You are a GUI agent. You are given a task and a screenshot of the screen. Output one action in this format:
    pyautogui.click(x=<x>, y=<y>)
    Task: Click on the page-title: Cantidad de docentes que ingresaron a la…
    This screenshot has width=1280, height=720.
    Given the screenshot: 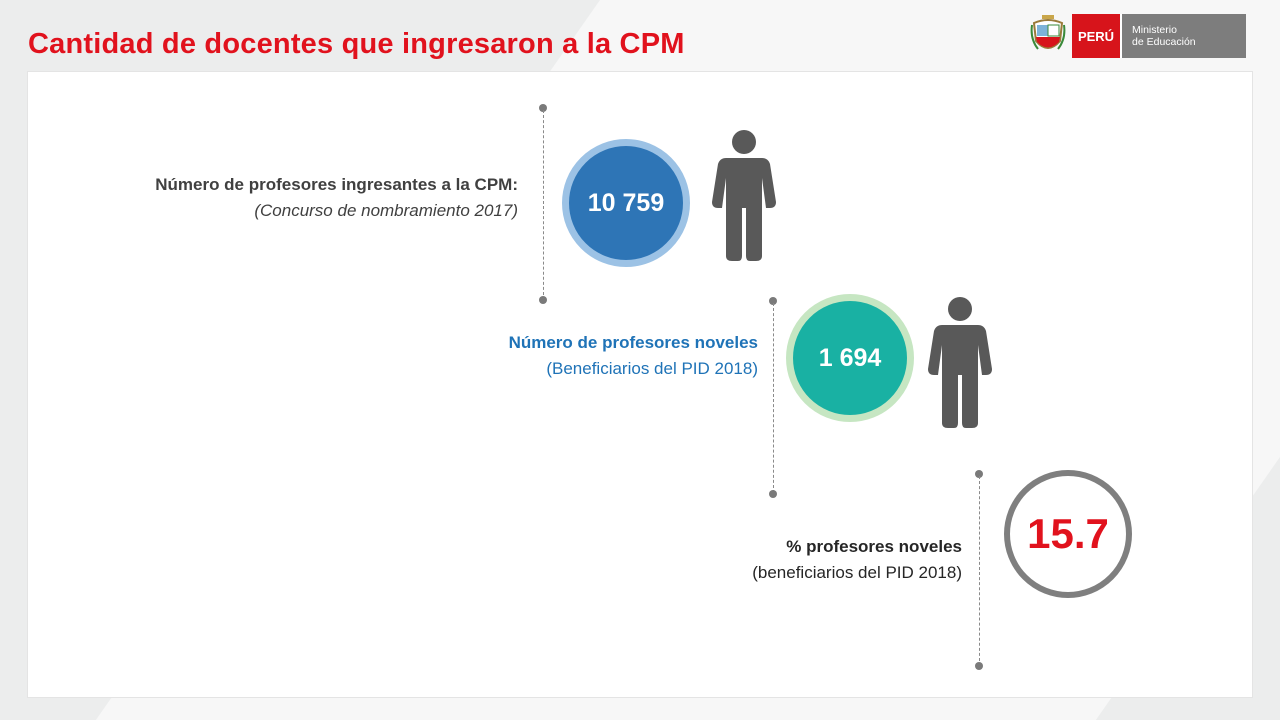 What is the action you would take?
    pyautogui.click(x=356, y=44)
    